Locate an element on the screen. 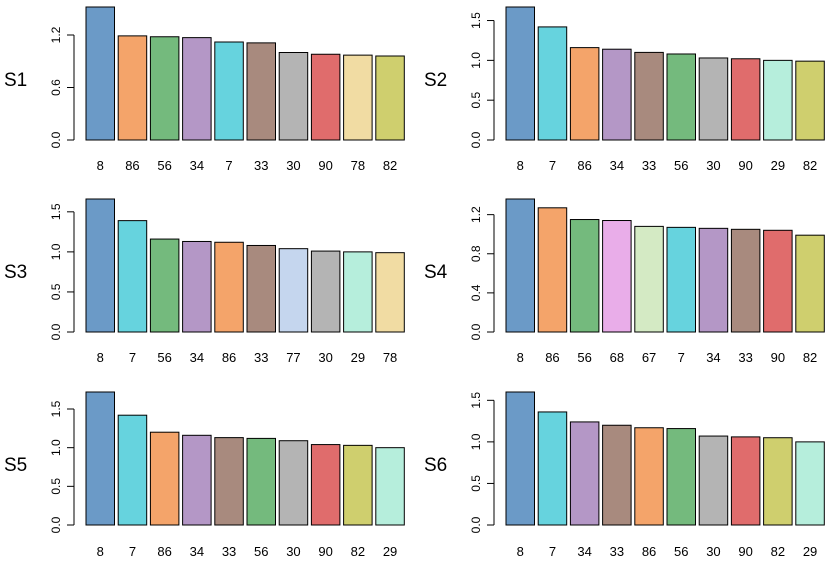 This screenshot has width=830, height=572. panel-label: S4 is located at coordinates (436, 272).